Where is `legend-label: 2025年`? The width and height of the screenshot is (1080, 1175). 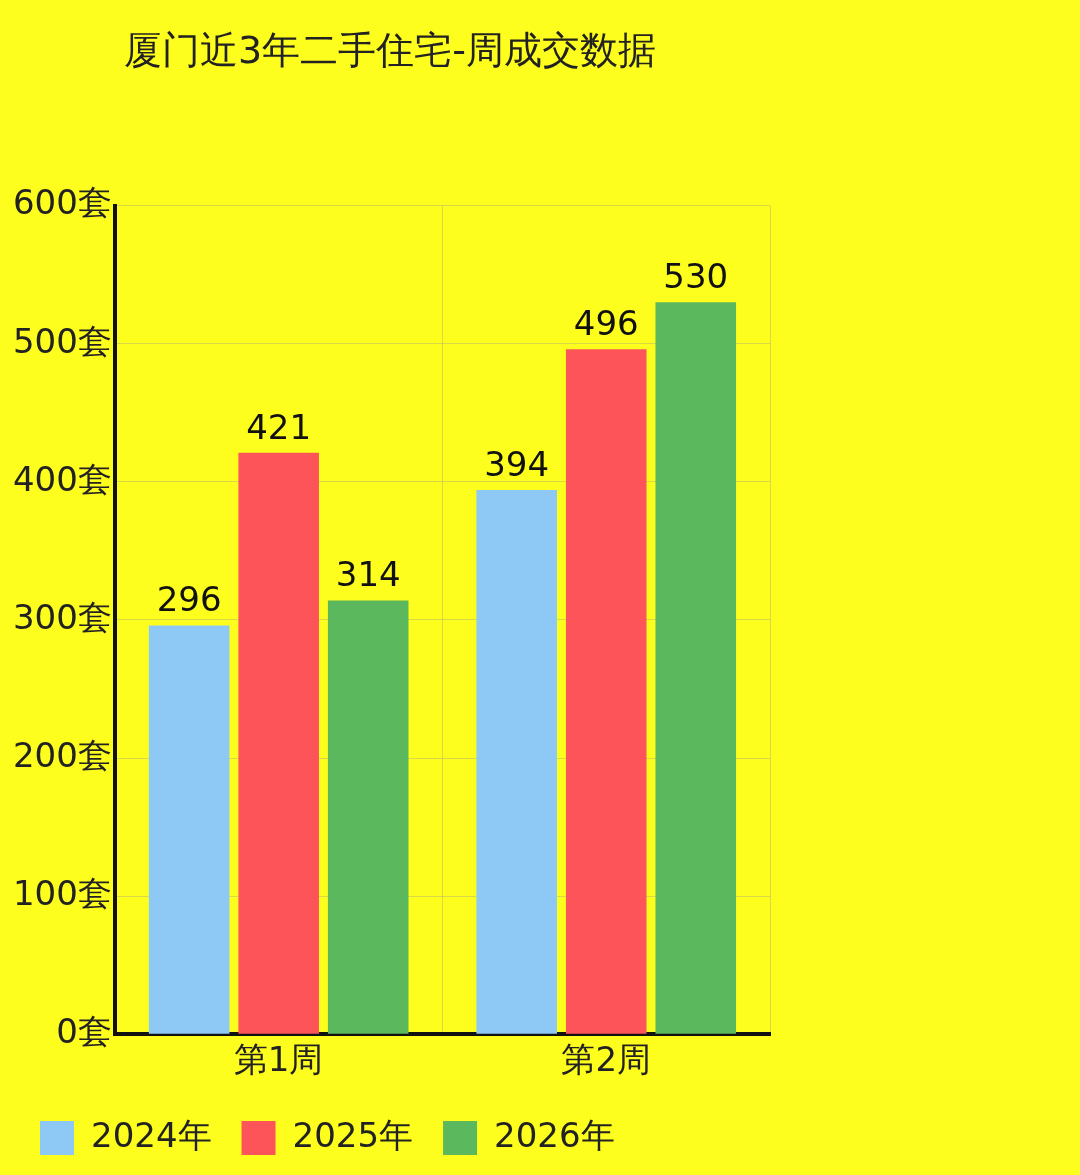
legend-label: 2025年 is located at coordinates (353, 1134).